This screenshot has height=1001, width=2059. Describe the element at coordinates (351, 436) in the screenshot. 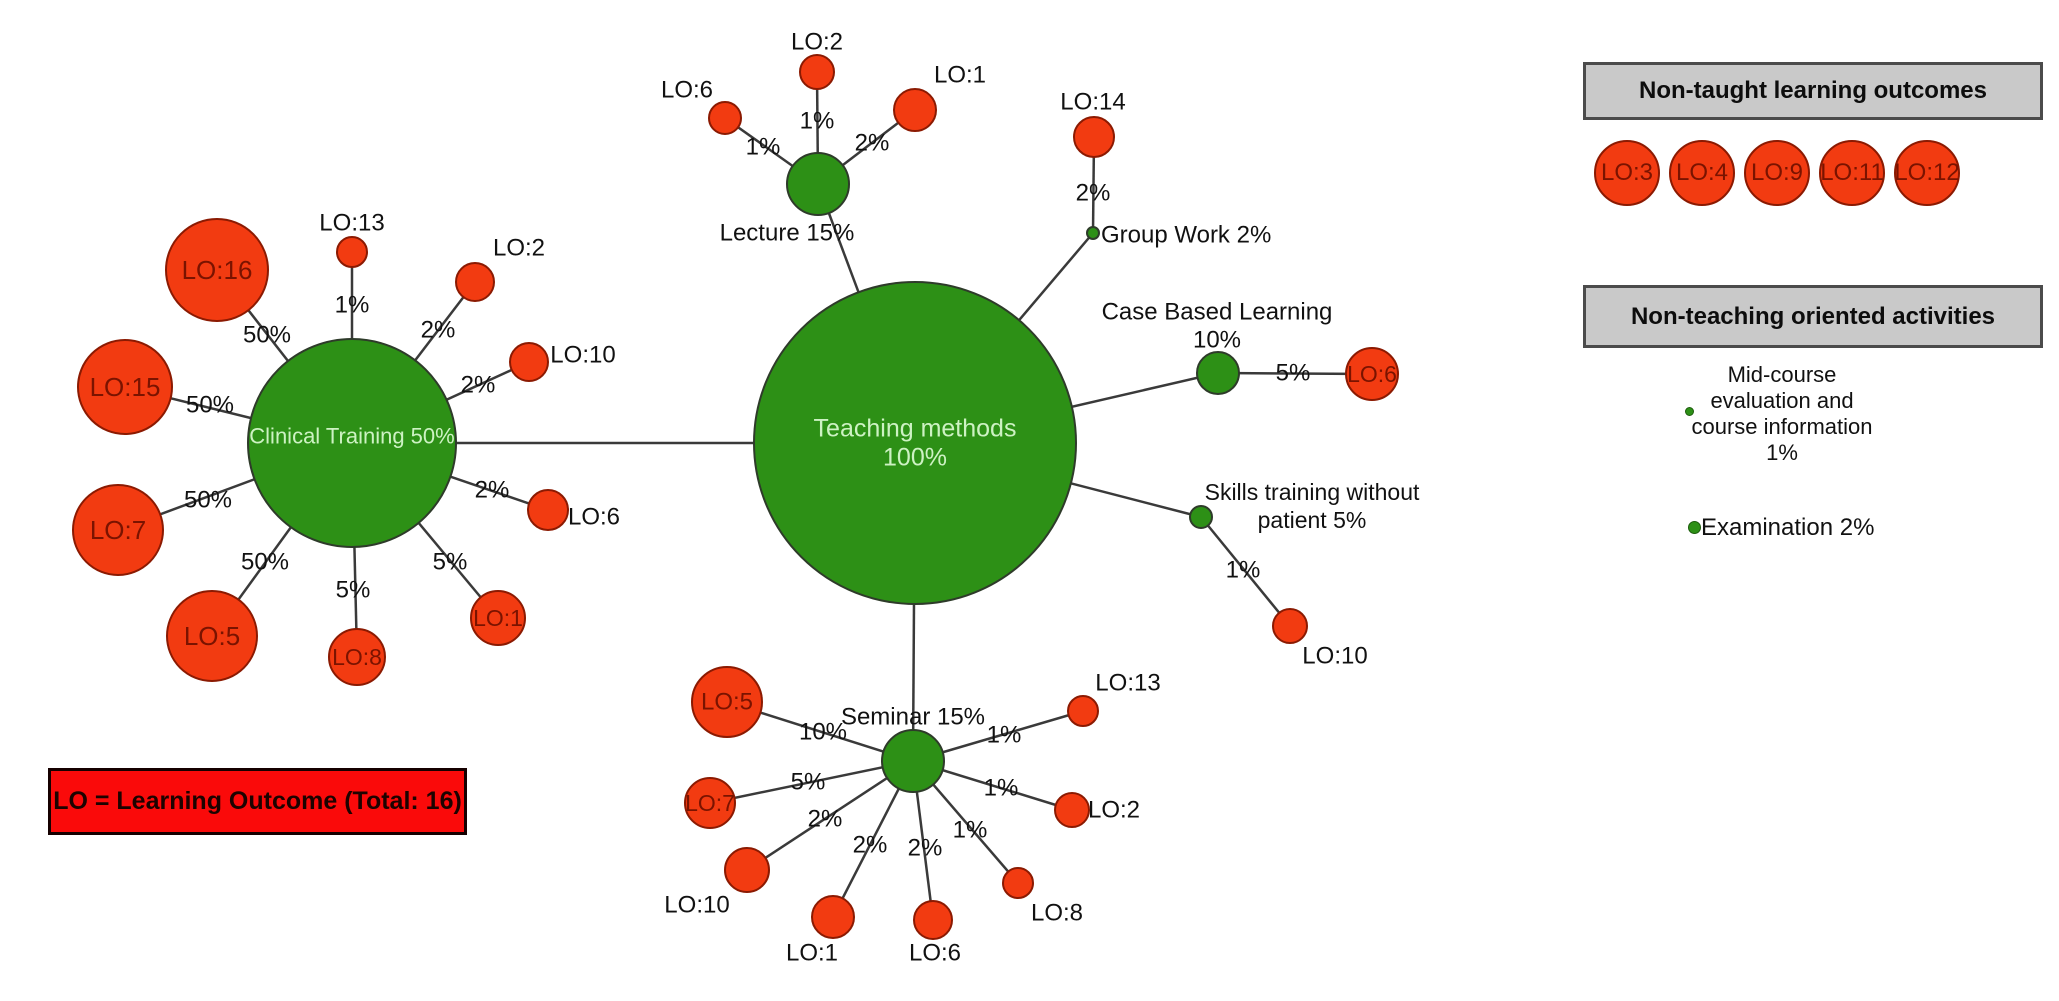

I see `node-label-clinical: Clinical Training 50%` at that location.